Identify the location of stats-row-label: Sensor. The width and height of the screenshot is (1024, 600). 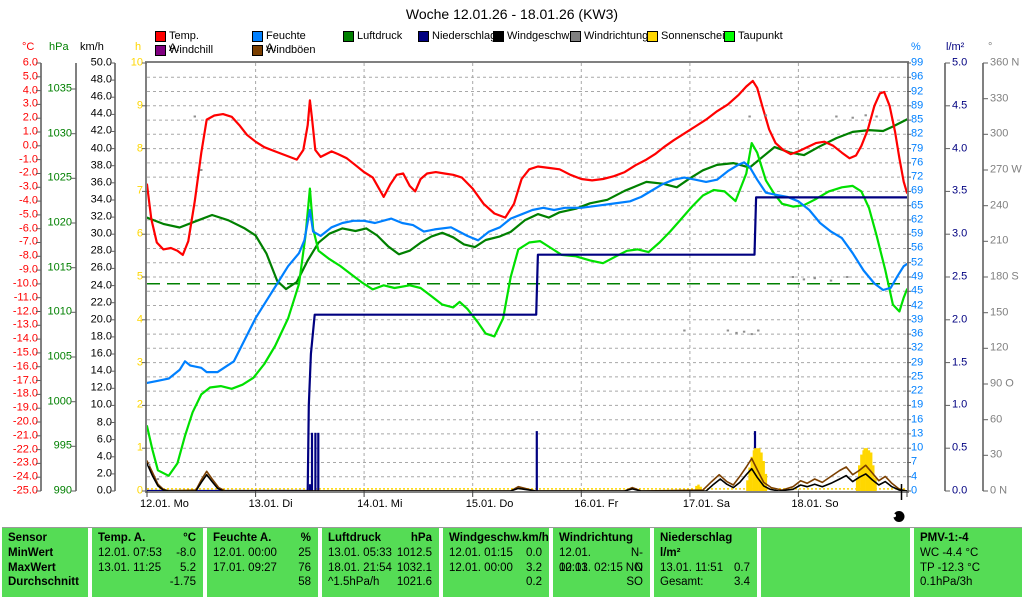
(44, 538).